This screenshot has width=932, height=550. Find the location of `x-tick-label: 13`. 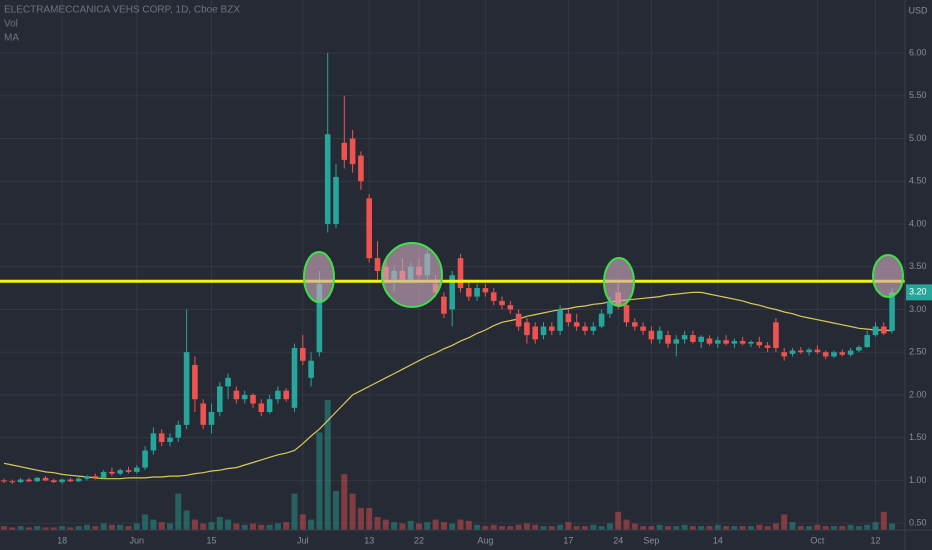

x-tick-label: 13 is located at coordinates (369, 540).